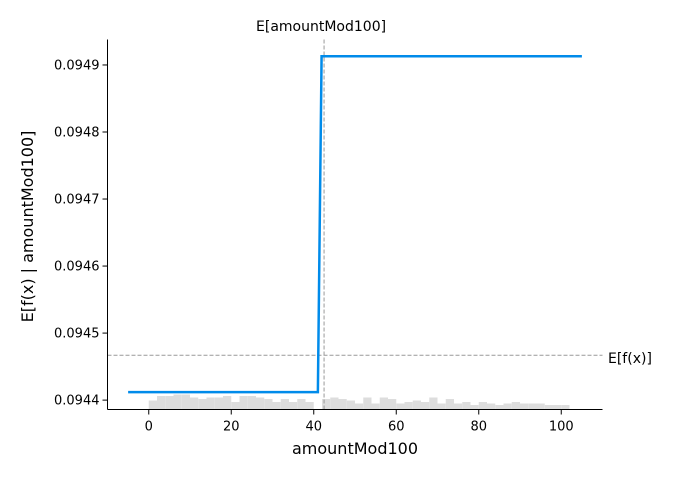 The width and height of the screenshot is (675, 477). I want to click on x-tick-label: 40, so click(313, 427).